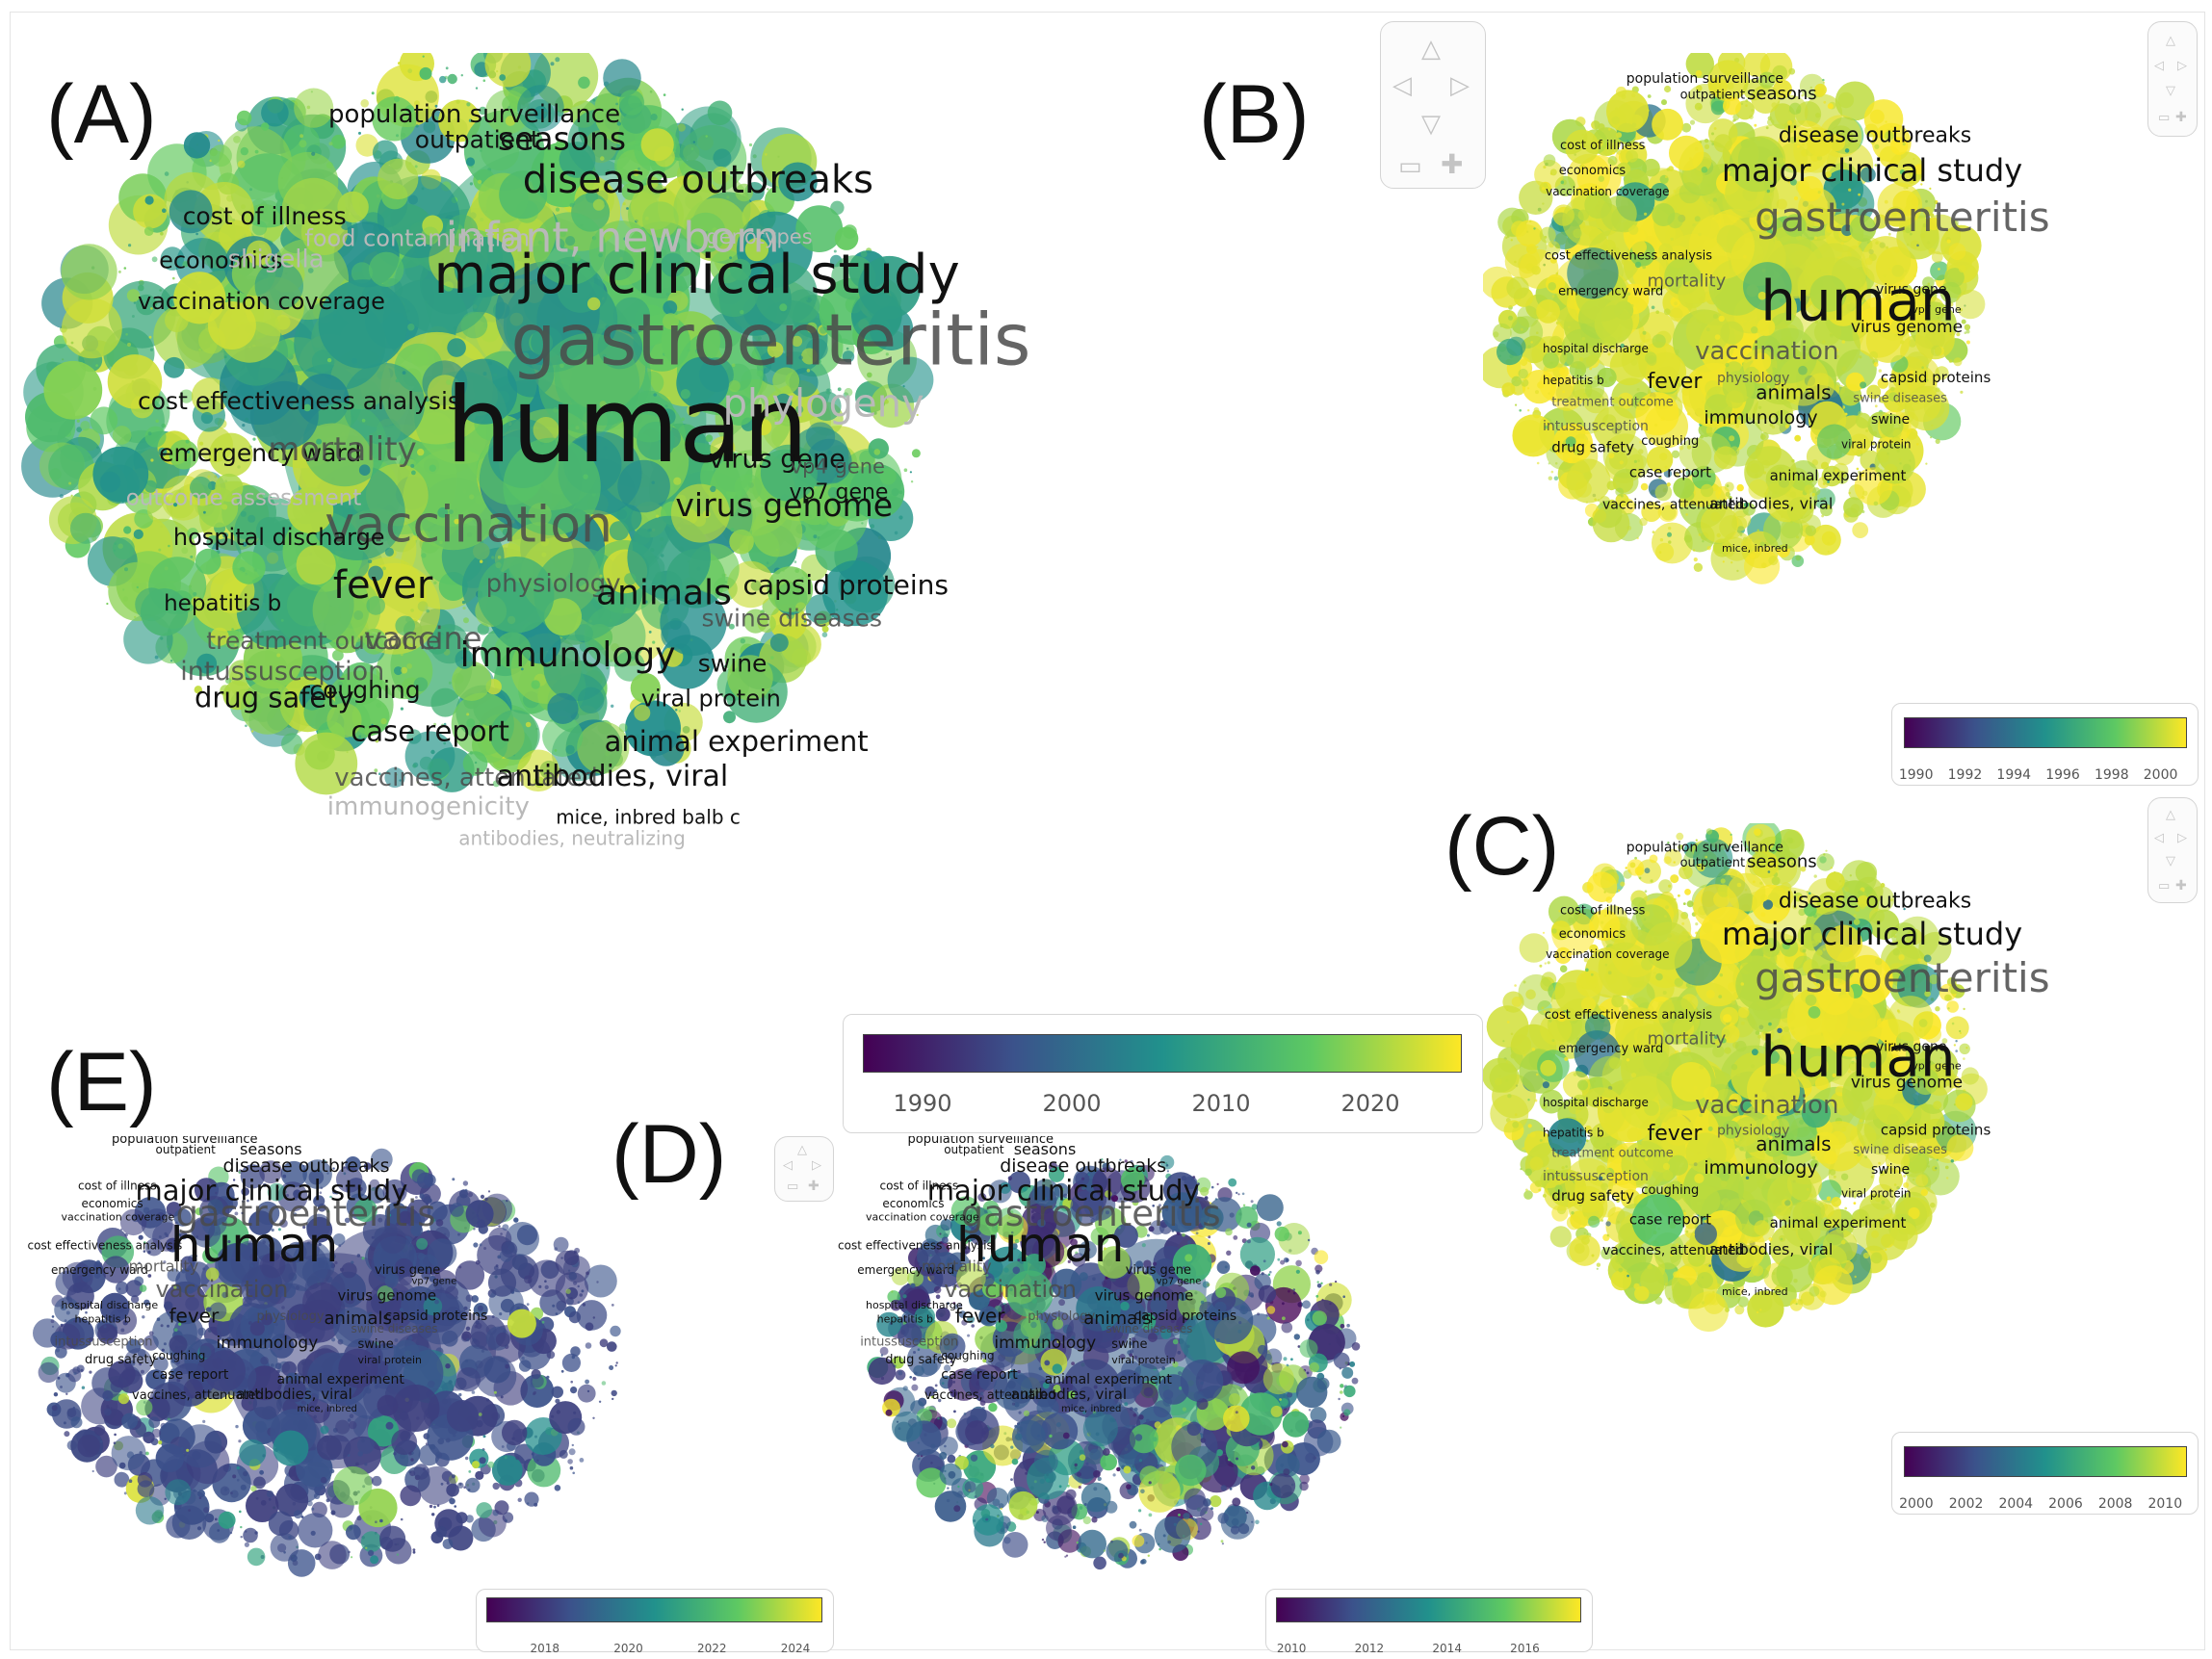 Image resolution: width=2212 pixels, height=1659 pixels. What do you see at coordinates (1760, 418) in the screenshot?
I see `term-label: immunology` at bounding box center [1760, 418].